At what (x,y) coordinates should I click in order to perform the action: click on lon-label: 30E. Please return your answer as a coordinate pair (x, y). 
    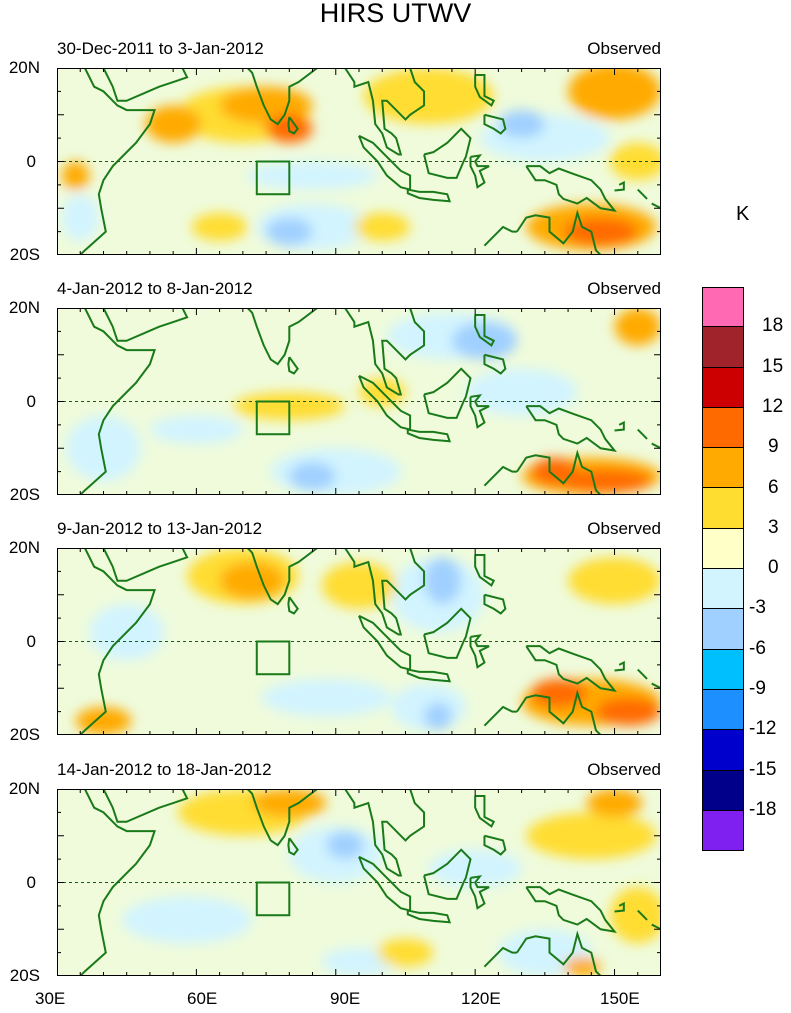
    Looking at the image, I should click on (50, 998).